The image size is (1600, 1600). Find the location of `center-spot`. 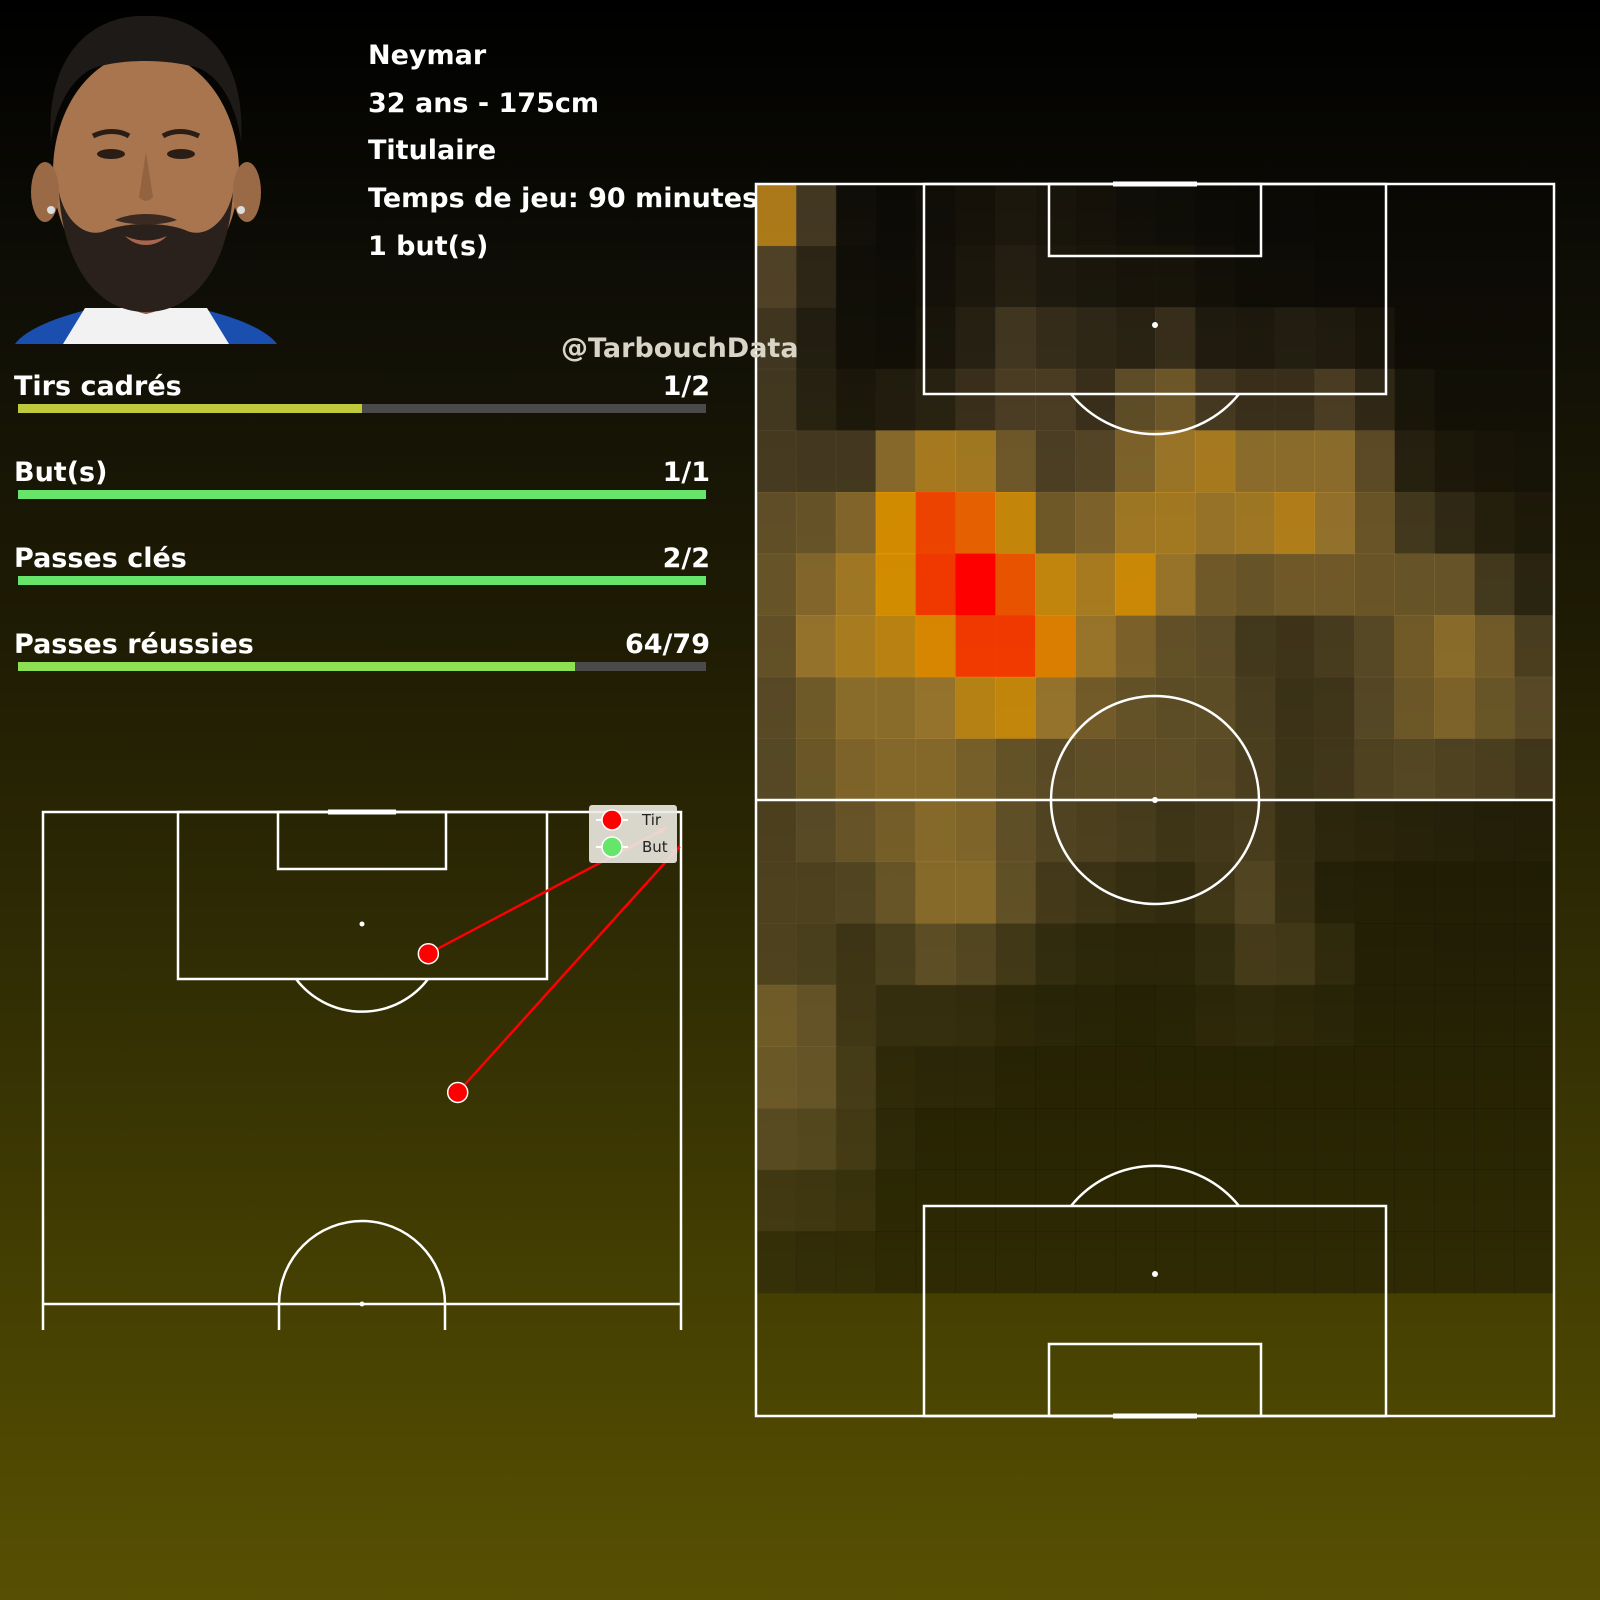

center-spot is located at coordinates (1155, 800).